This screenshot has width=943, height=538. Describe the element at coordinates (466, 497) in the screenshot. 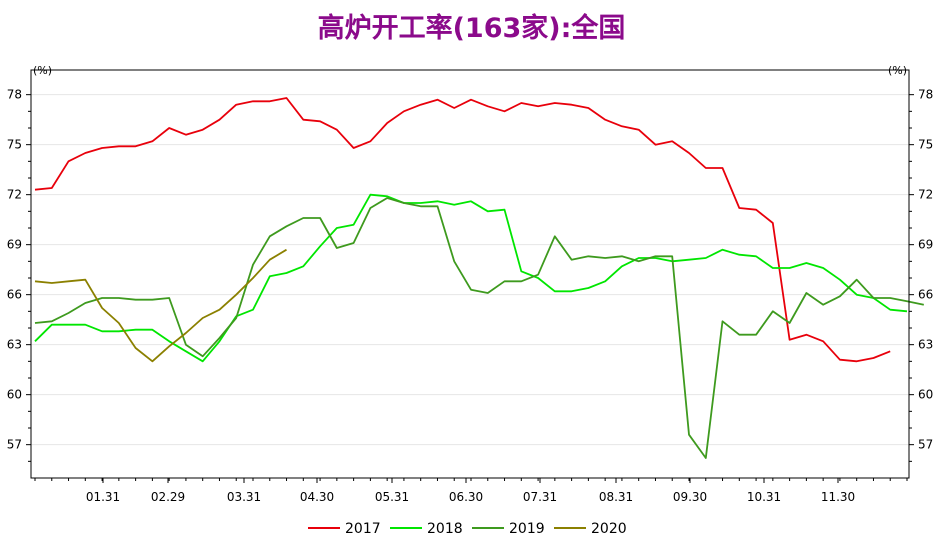

I see `x-tick-label: 06.30` at that location.